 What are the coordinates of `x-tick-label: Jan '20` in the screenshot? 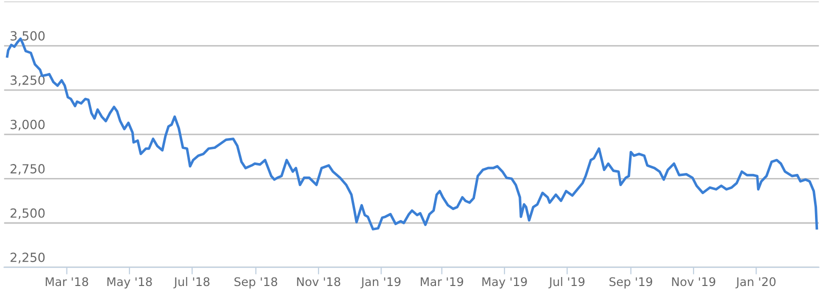 It's located at (755, 282).